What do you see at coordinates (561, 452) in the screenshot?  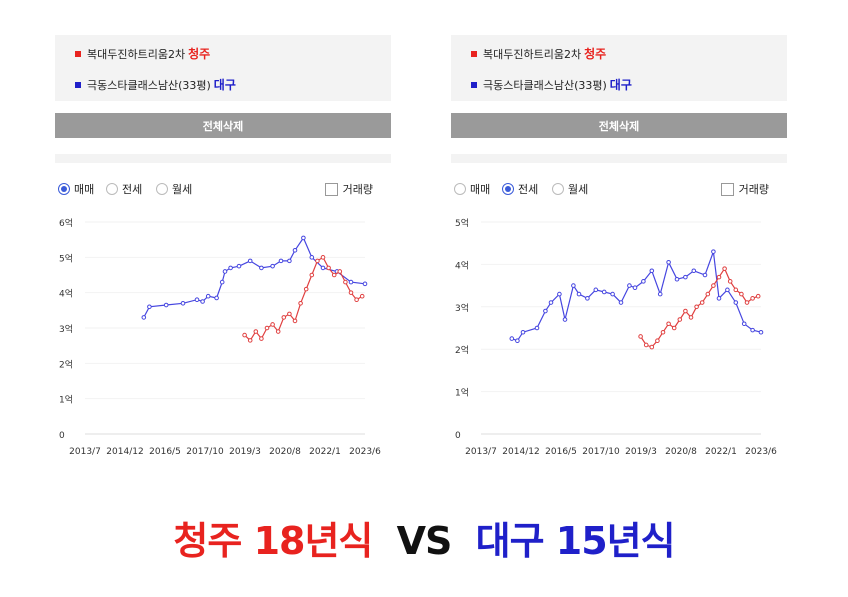 I see `x-tick-label: 2016/5` at bounding box center [561, 452].